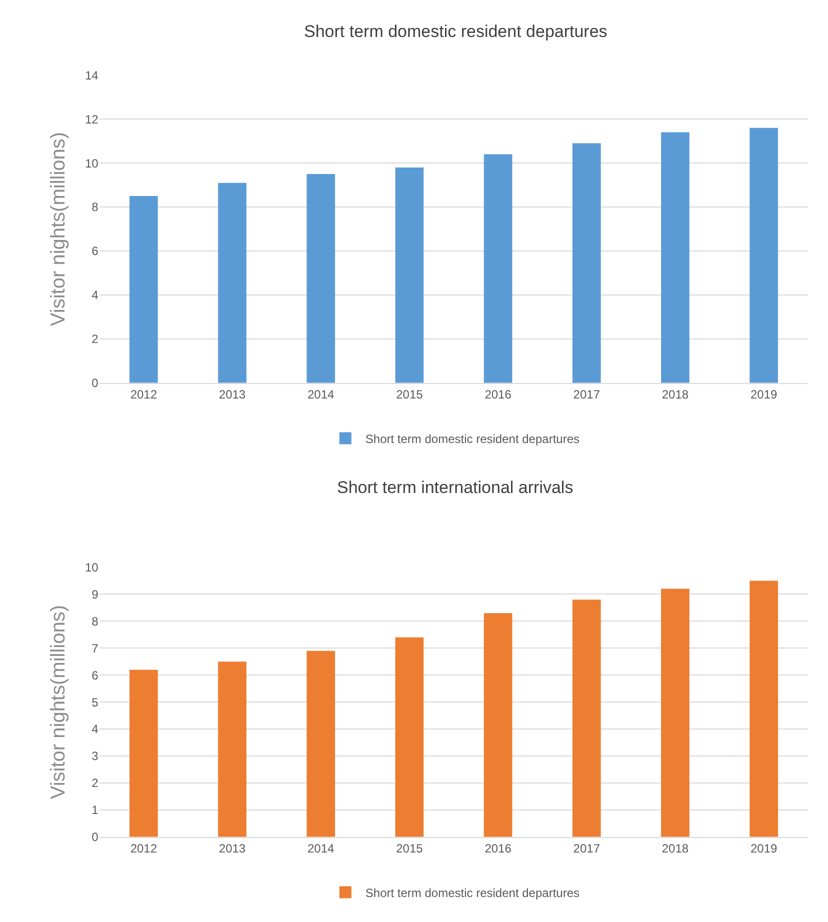 This screenshot has width=828, height=922. I want to click on y-tick-label: 5, so click(95, 702).